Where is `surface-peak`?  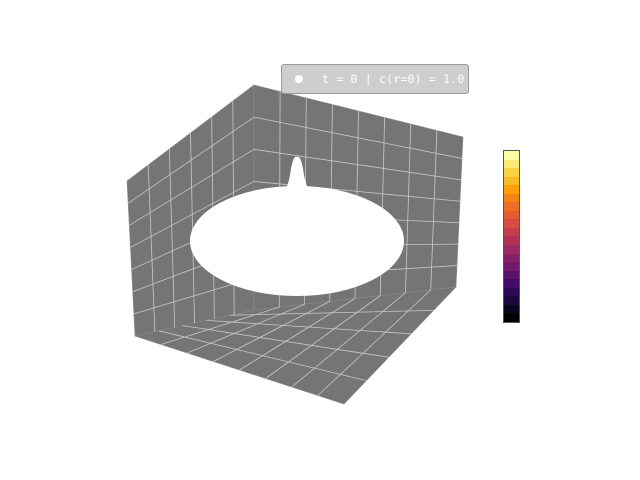
surface-peak is located at coordinates (297, 173).